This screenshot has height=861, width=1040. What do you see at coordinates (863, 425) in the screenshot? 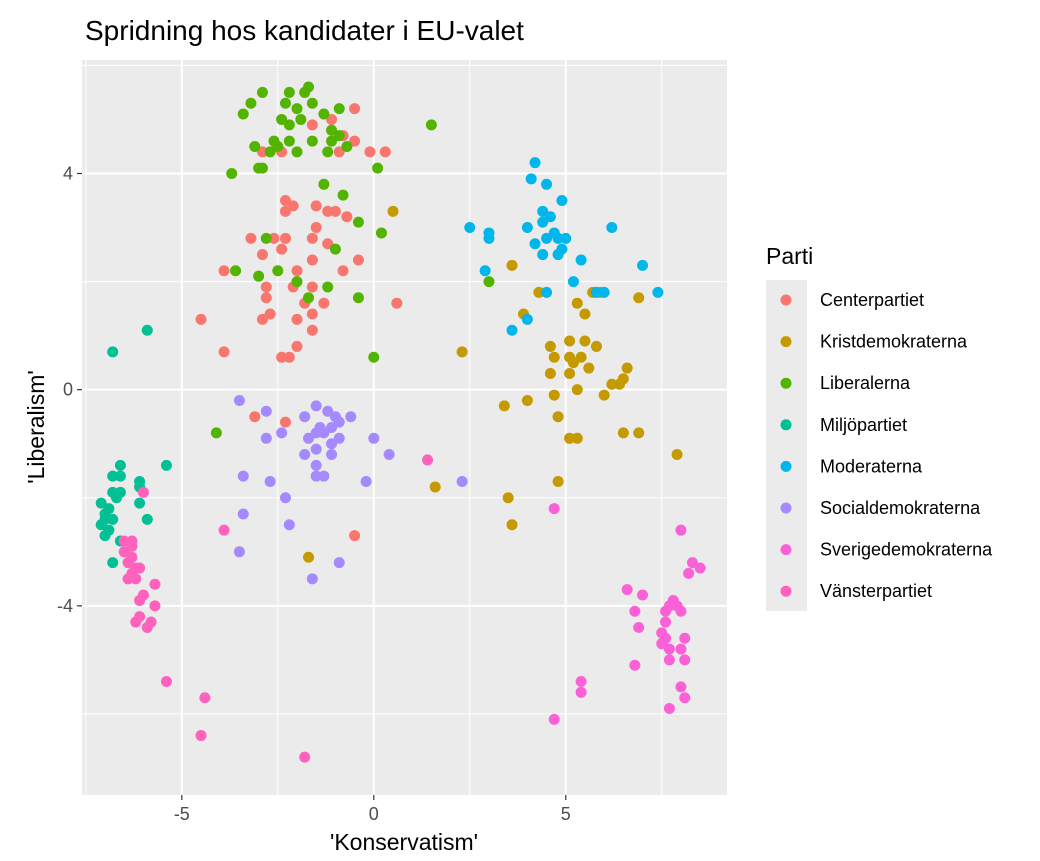
I see `legend-label: Miljöpartiet` at bounding box center [863, 425].